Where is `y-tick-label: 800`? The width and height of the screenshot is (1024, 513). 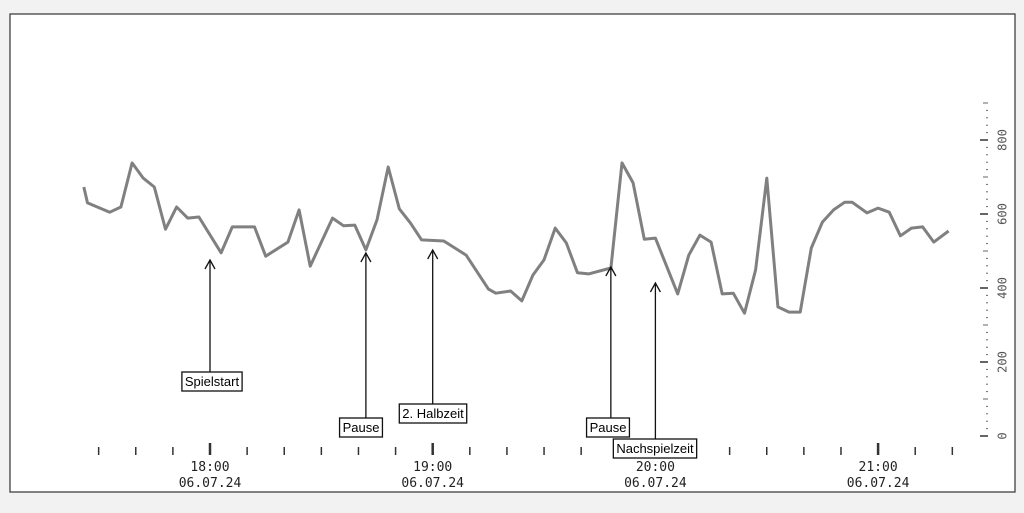
y-tick-label: 800 is located at coordinates (1003, 140).